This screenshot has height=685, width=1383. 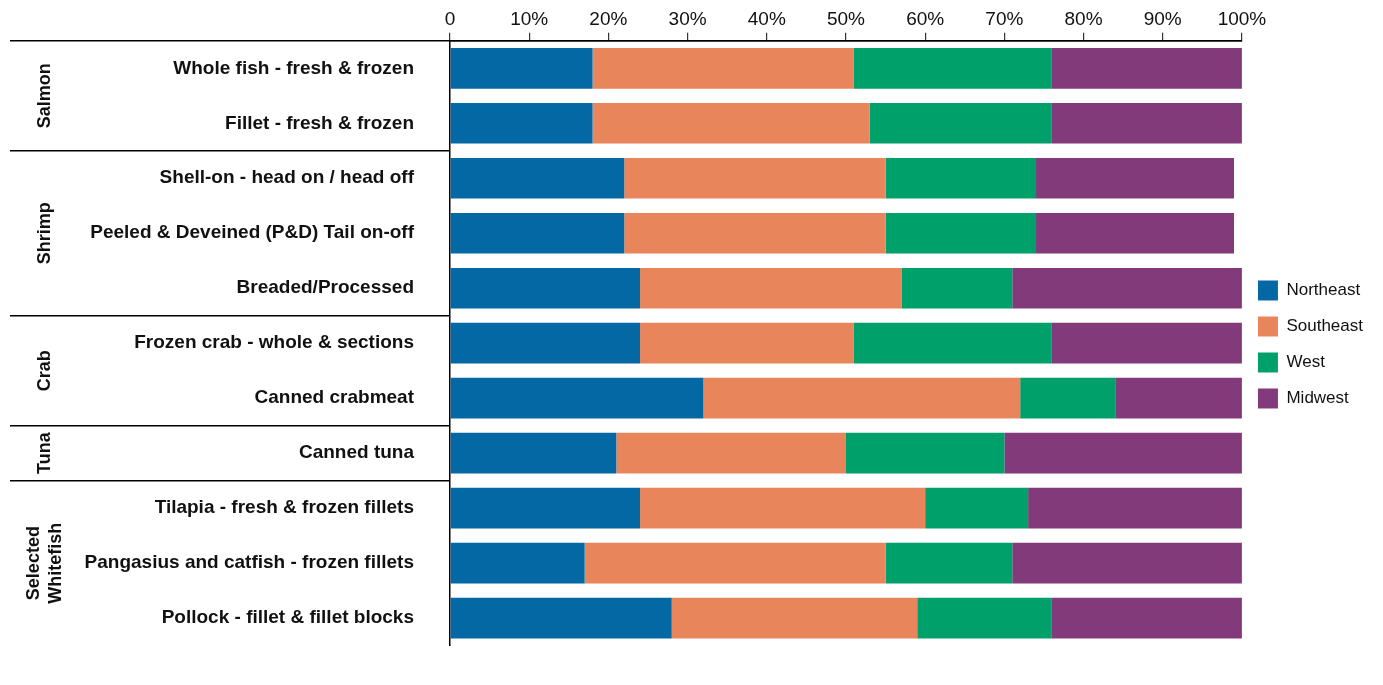 I want to click on y-tick-label: Shell-on - head on / head off, so click(x=287, y=177).